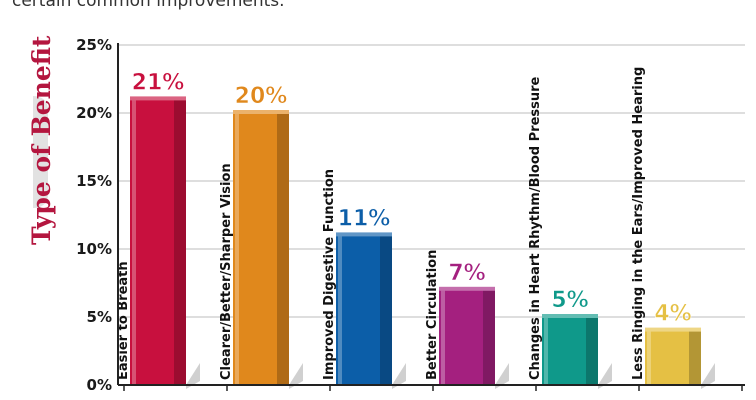 The width and height of the screenshot is (756, 400). What do you see at coordinates (329, 274) in the screenshot?
I see `category-label: Improved Digestive Function` at bounding box center [329, 274].